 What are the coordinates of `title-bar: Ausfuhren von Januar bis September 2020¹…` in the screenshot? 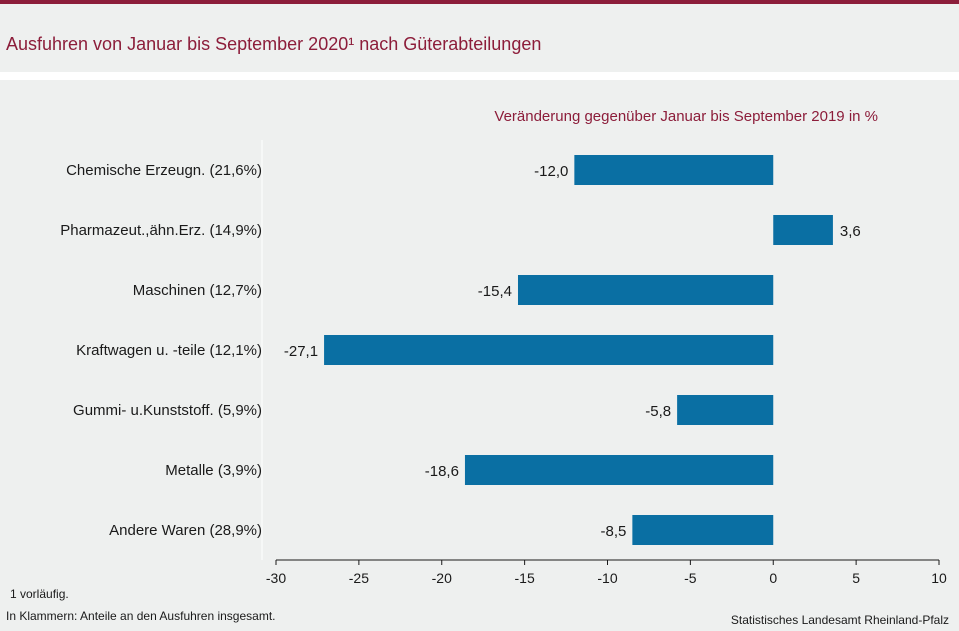 It's located at (479, 38).